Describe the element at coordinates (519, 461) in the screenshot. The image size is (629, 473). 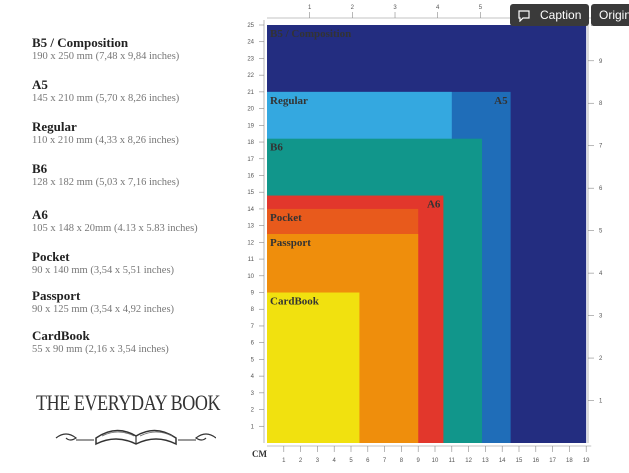
I see `x-axis-tick-label: 15` at that location.